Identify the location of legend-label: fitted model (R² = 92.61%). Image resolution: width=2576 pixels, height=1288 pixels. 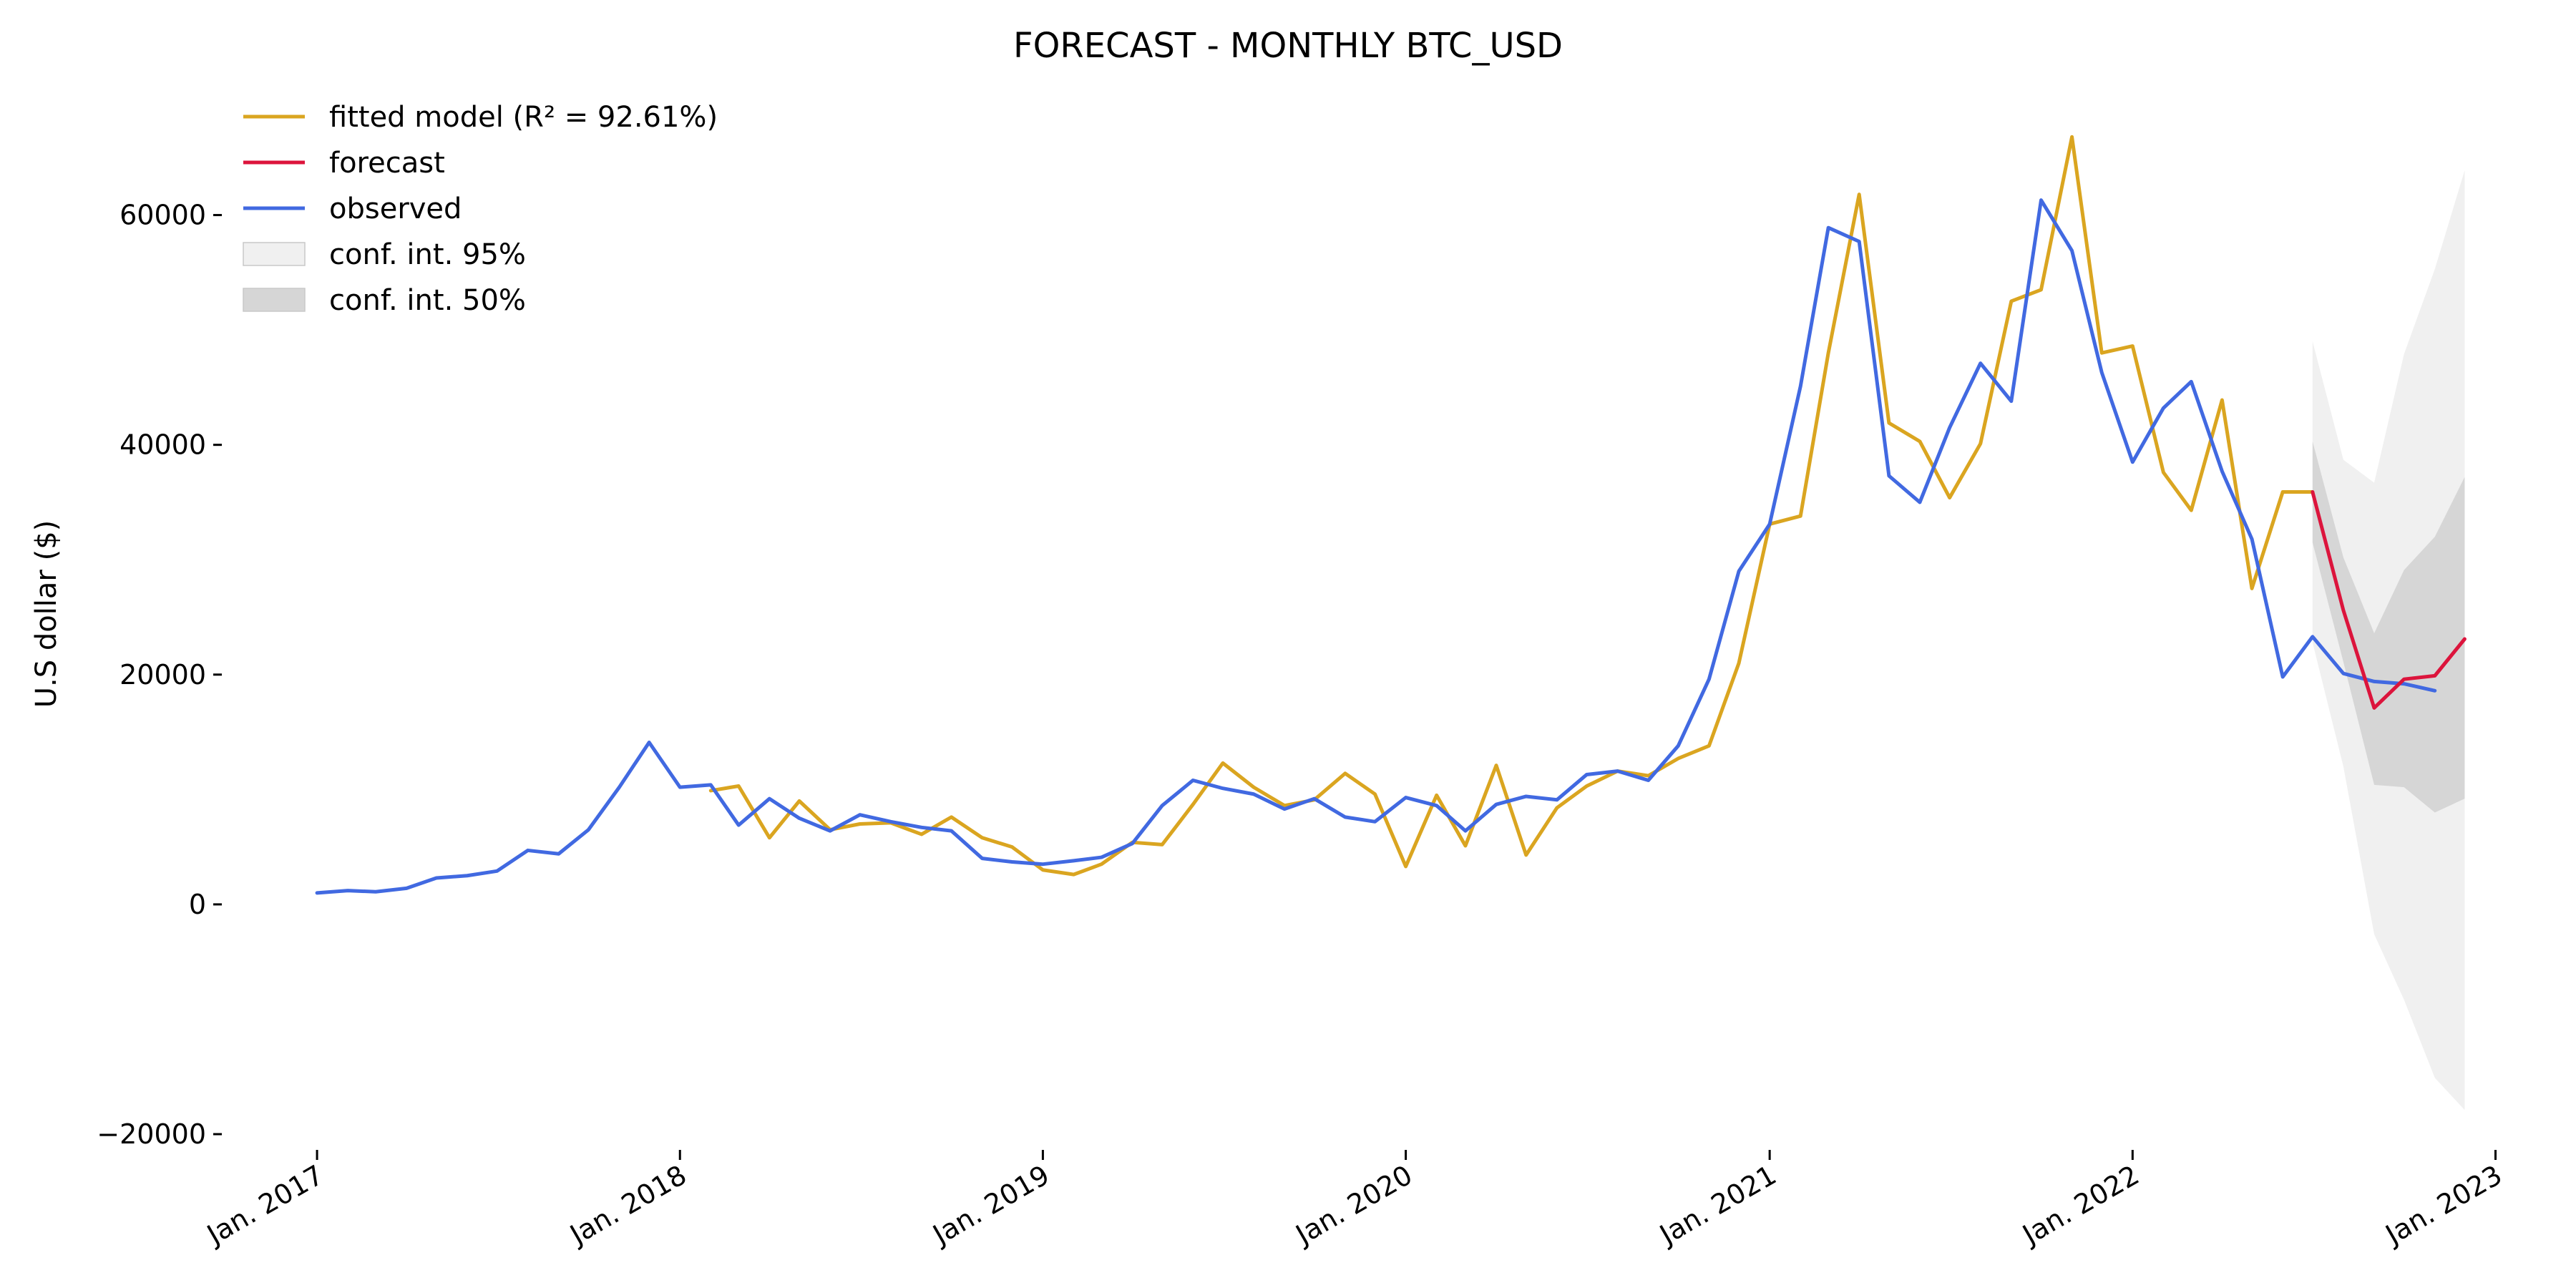
(523, 117).